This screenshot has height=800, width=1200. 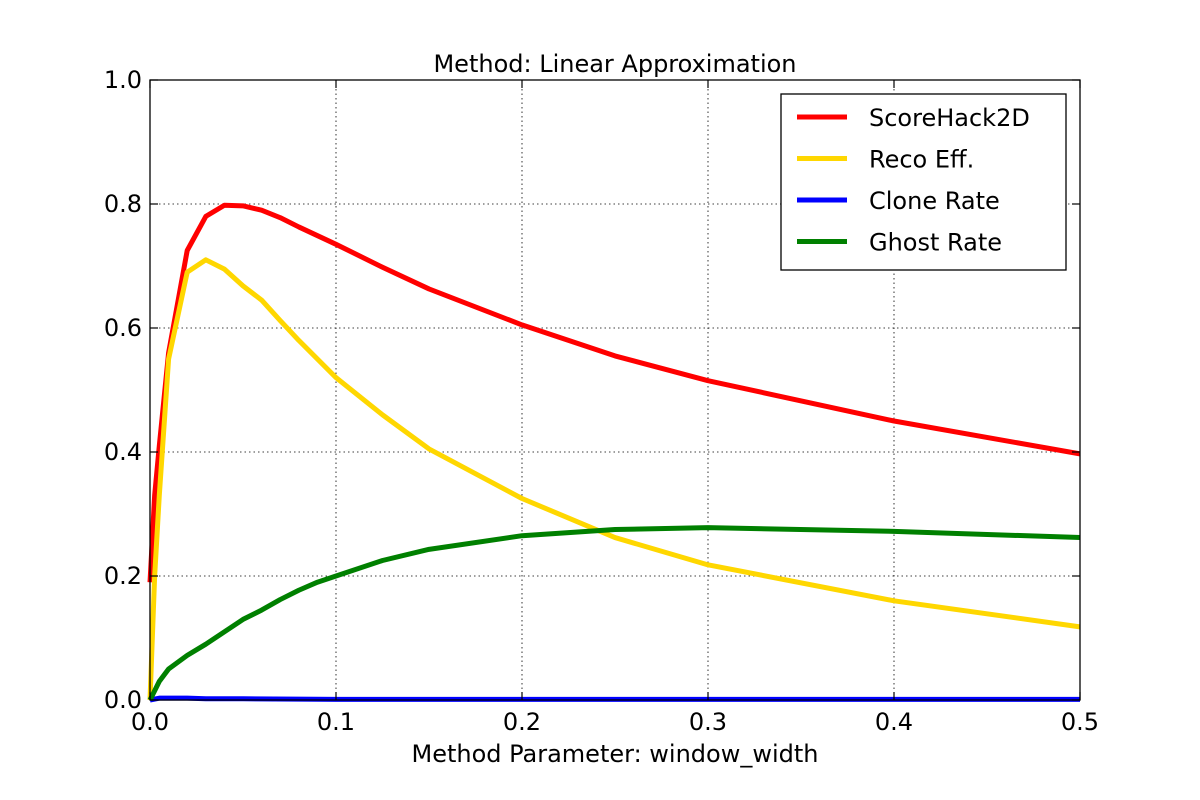 What do you see at coordinates (708, 722) in the screenshot?
I see `x-tick-label: 0.3` at bounding box center [708, 722].